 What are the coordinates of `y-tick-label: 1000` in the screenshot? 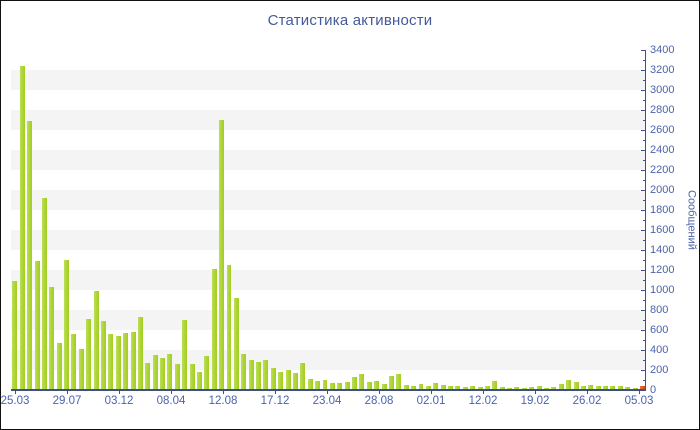 It's located at (662, 290).